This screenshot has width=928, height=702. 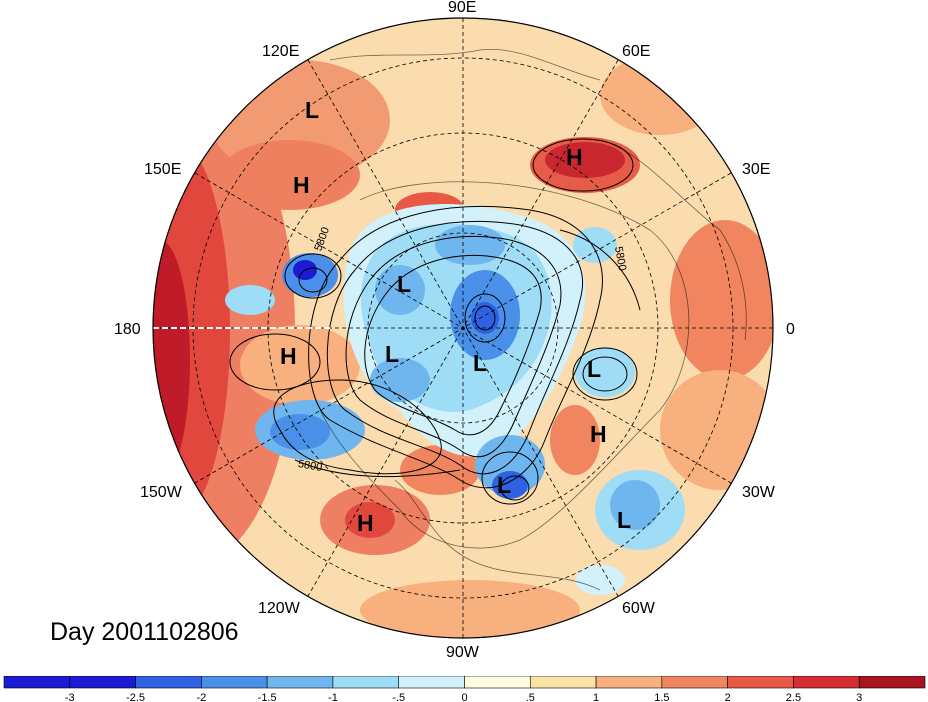 I want to click on colorbar-tick-label: -3, so click(x=70, y=697).